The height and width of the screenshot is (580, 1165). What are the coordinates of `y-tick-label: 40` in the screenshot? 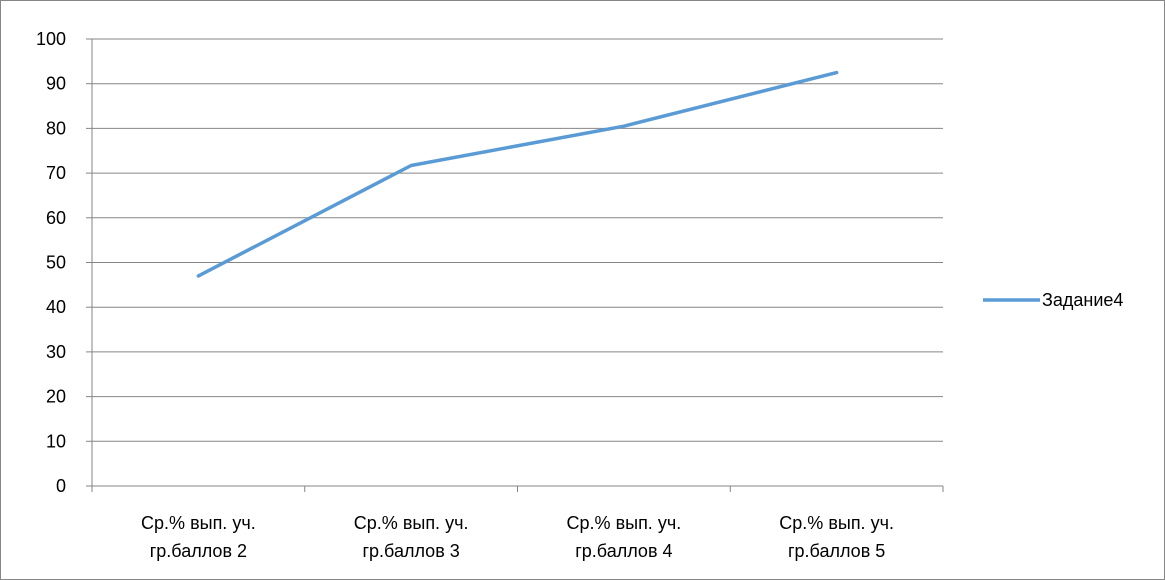 It's located at (56, 307).